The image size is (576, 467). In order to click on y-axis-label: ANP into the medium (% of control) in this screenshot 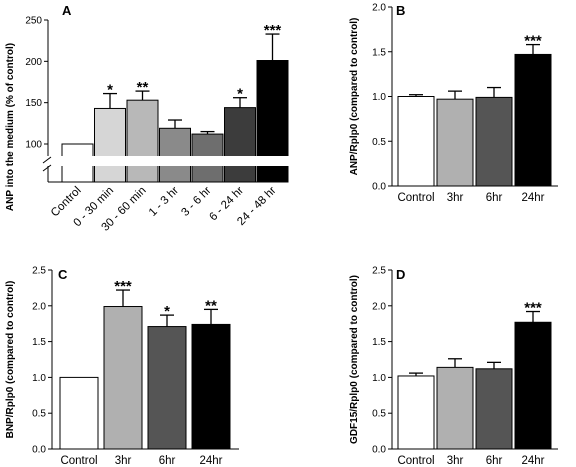, I will do `click(10, 127)`.